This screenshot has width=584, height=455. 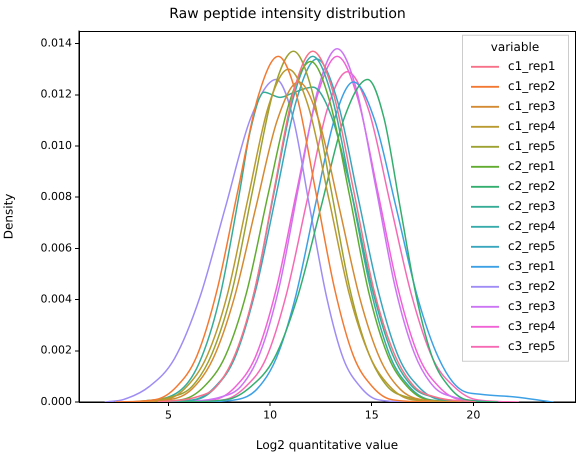 What do you see at coordinates (56, 43) in the screenshot?
I see `y-tick-label: 0.014` at bounding box center [56, 43].